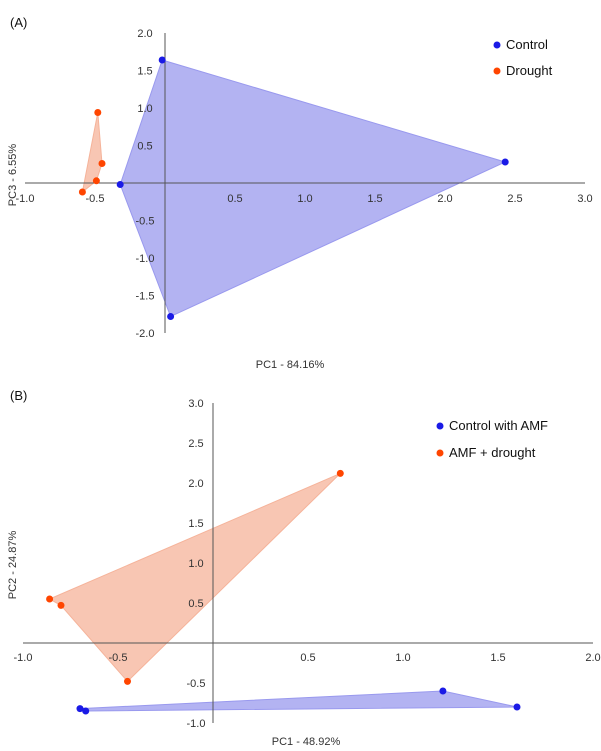 The height and width of the screenshot is (751, 601). I want to click on legend-marker-control-with-amf, so click(440, 426).